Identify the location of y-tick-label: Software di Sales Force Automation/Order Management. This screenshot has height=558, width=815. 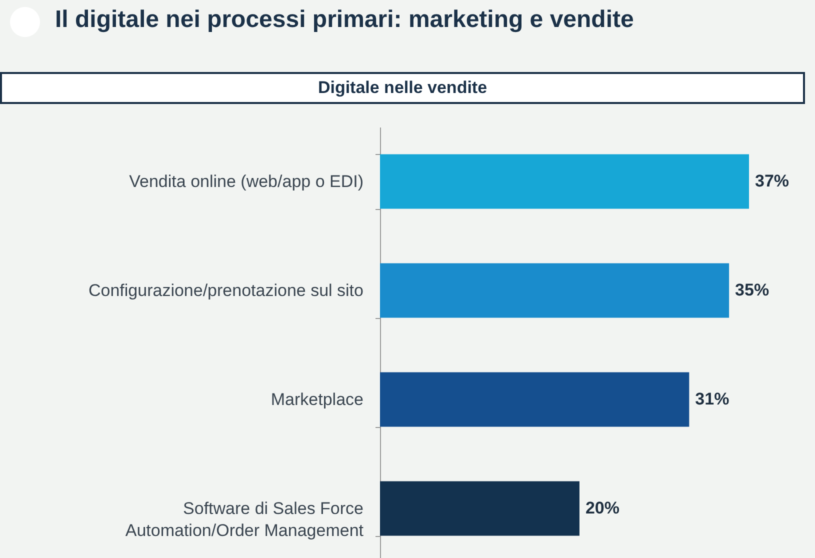
(244, 519).